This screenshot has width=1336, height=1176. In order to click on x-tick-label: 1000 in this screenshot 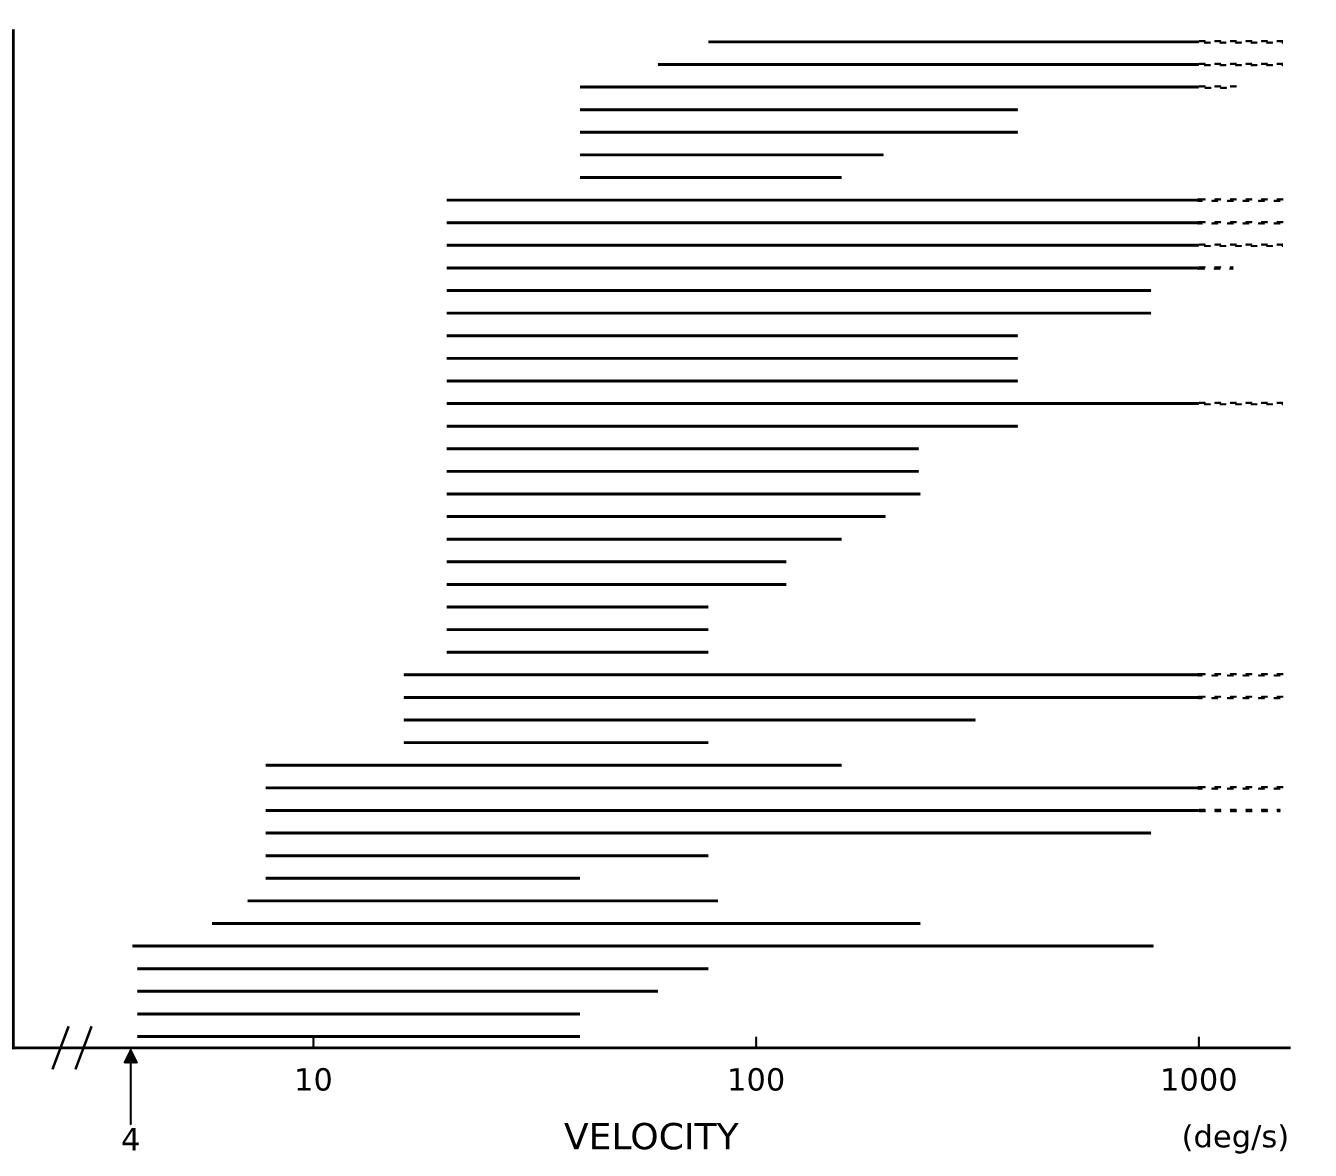, I will do `click(1199, 1079)`.